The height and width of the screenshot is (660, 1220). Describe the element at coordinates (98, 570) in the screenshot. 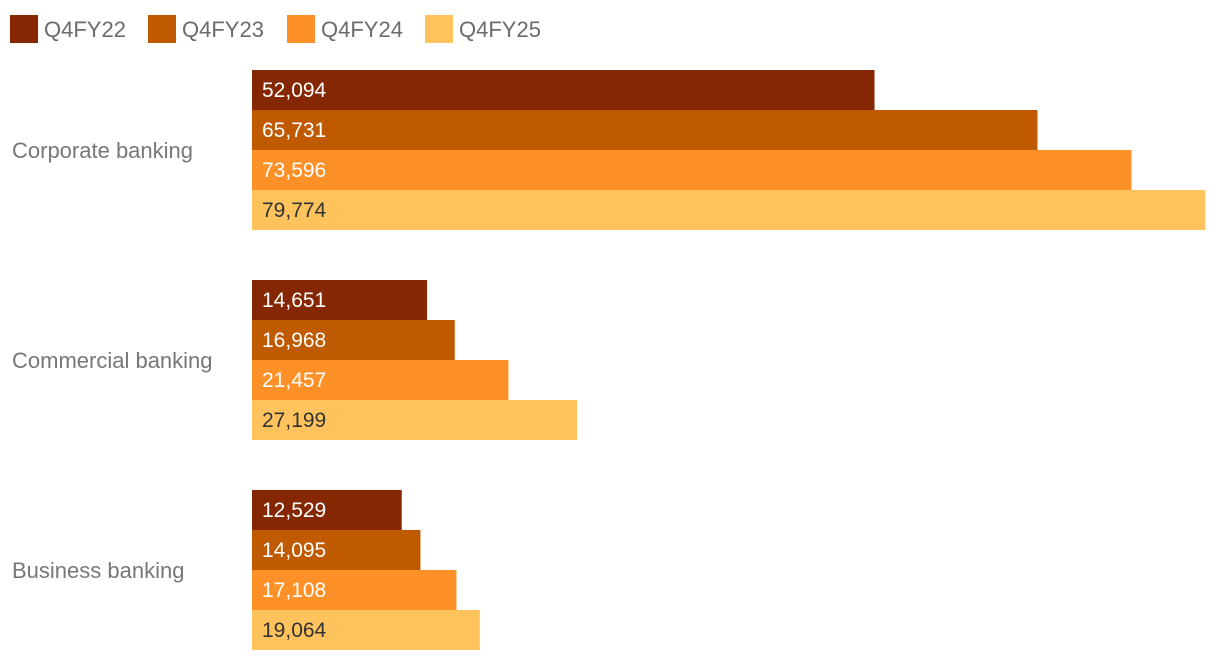

I see `category-label-business-banking: Business banking` at that location.